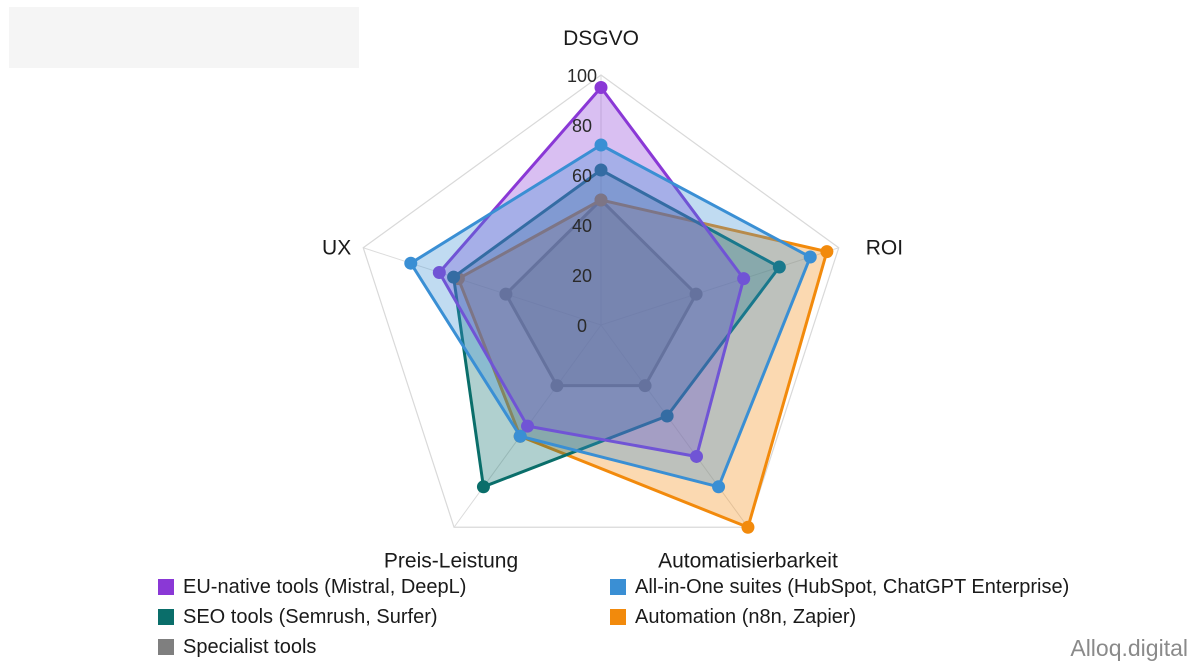 The width and height of the screenshot is (1204, 672). Describe the element at coordinates (582, 76) in the screenshot. I see `tick-label: 100` at that location.